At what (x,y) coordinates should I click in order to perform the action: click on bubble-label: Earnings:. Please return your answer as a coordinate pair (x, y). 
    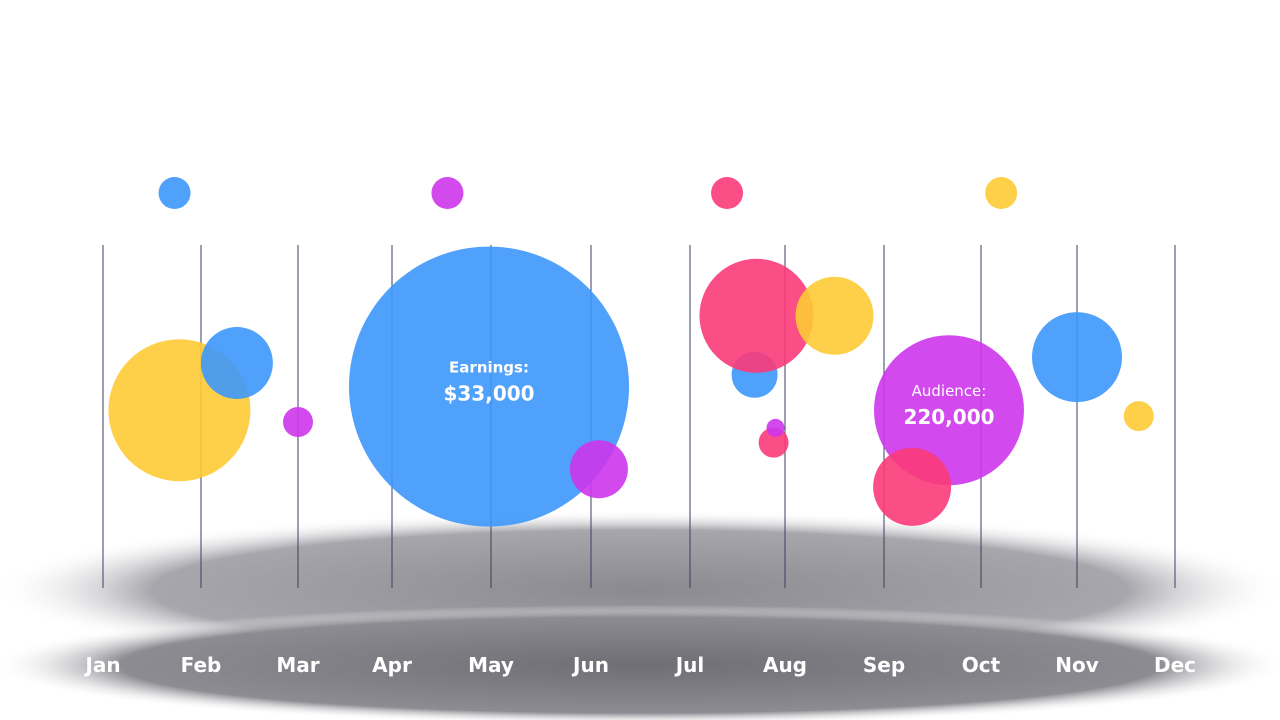
    Looking at the image, I should click on (489, 368).